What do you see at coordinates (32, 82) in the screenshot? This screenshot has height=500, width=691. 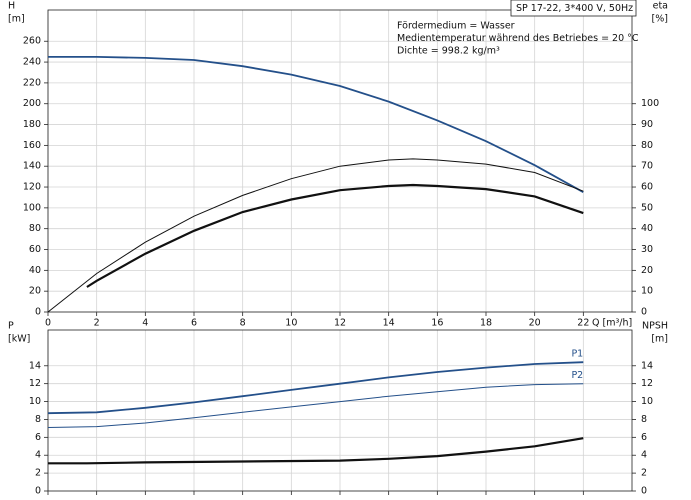 I see `y-tick-label: 220` at bounding box center [32, 82].